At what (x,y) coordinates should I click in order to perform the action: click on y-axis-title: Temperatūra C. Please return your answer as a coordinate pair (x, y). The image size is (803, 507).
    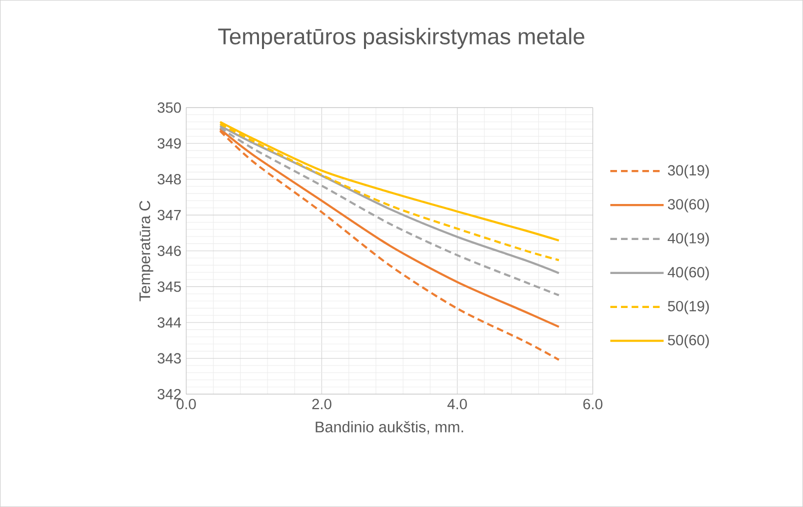
    Looking at the image, I should click on (146, 251).